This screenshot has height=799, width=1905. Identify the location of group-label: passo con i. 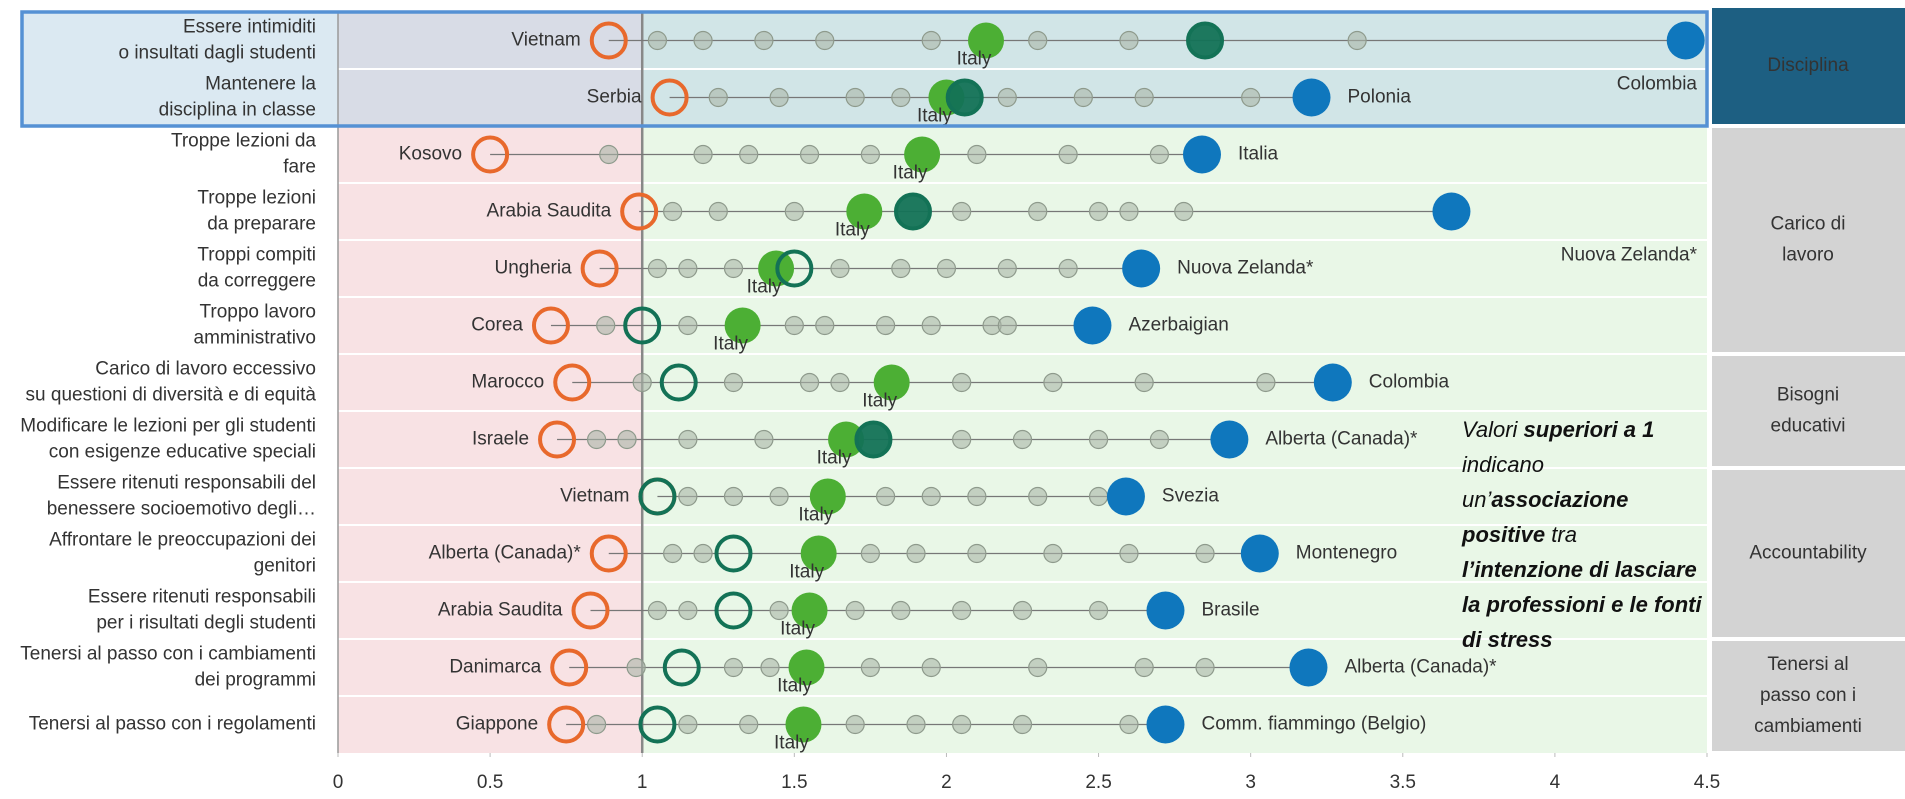
(1808, 695).